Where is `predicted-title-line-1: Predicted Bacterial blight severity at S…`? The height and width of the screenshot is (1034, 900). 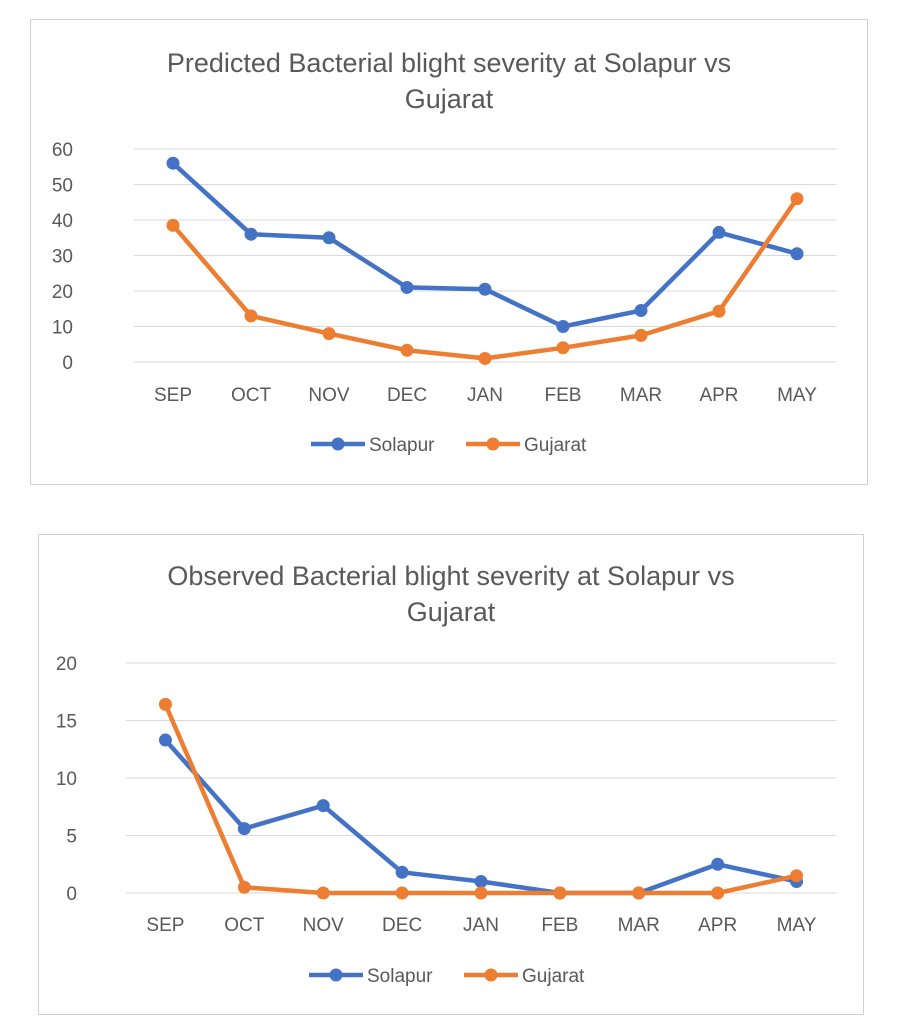
predicted-title-line-1: Predicted Bacterial blight severity at S… is located at coordinates (449, 63).